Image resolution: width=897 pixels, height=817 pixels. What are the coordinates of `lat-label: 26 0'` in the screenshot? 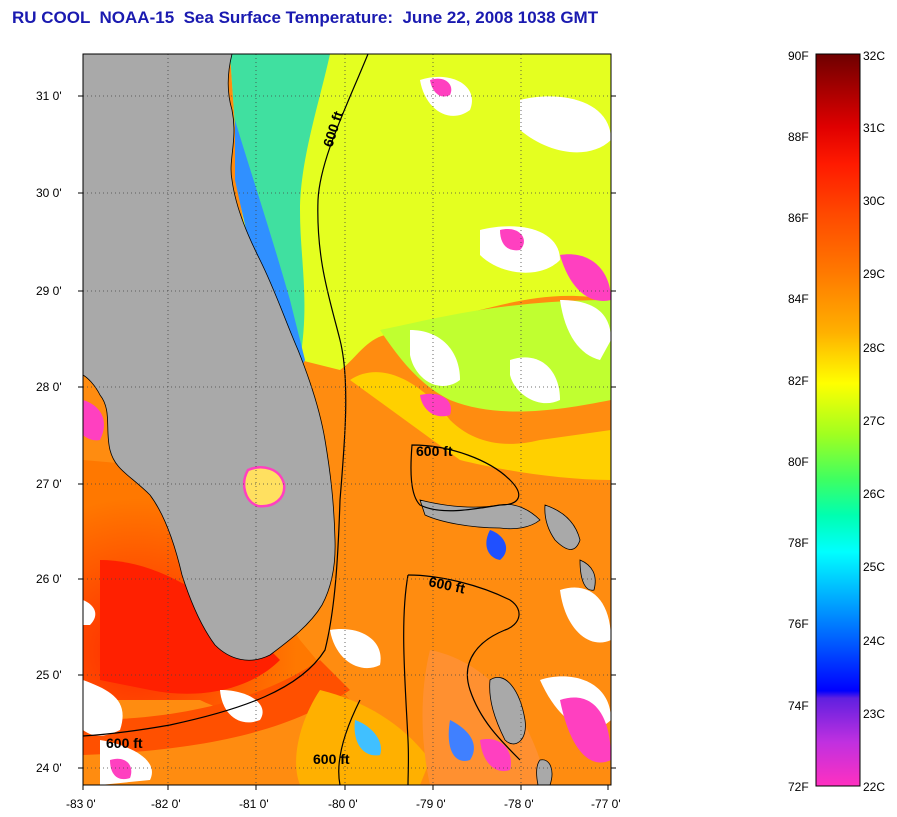 It's located at (49, 579).